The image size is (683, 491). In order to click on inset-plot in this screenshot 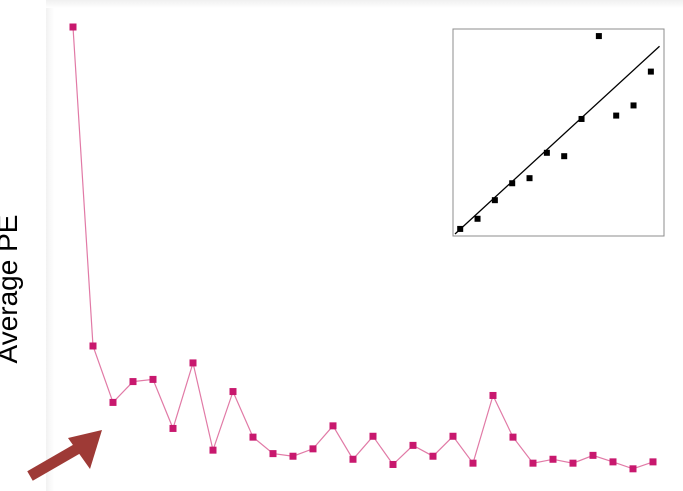, I will do `click(558, 132)`.